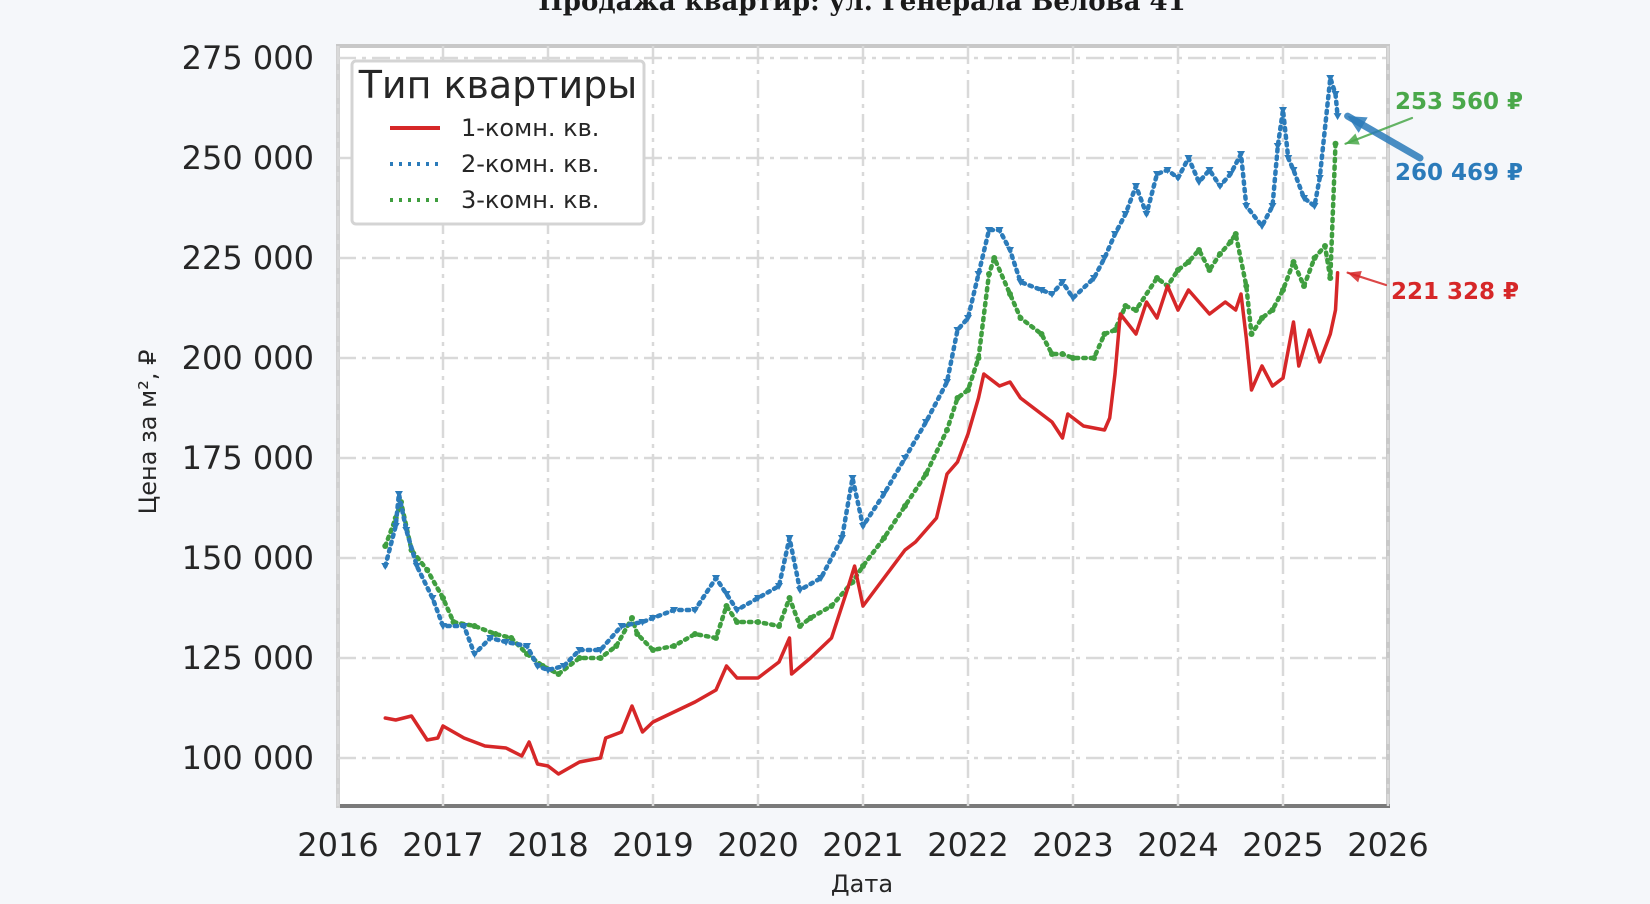  Describe the element at coordinates (494, 128) in the screenshot. I see `legend-item-1: 1-комн. кв.` at that location.